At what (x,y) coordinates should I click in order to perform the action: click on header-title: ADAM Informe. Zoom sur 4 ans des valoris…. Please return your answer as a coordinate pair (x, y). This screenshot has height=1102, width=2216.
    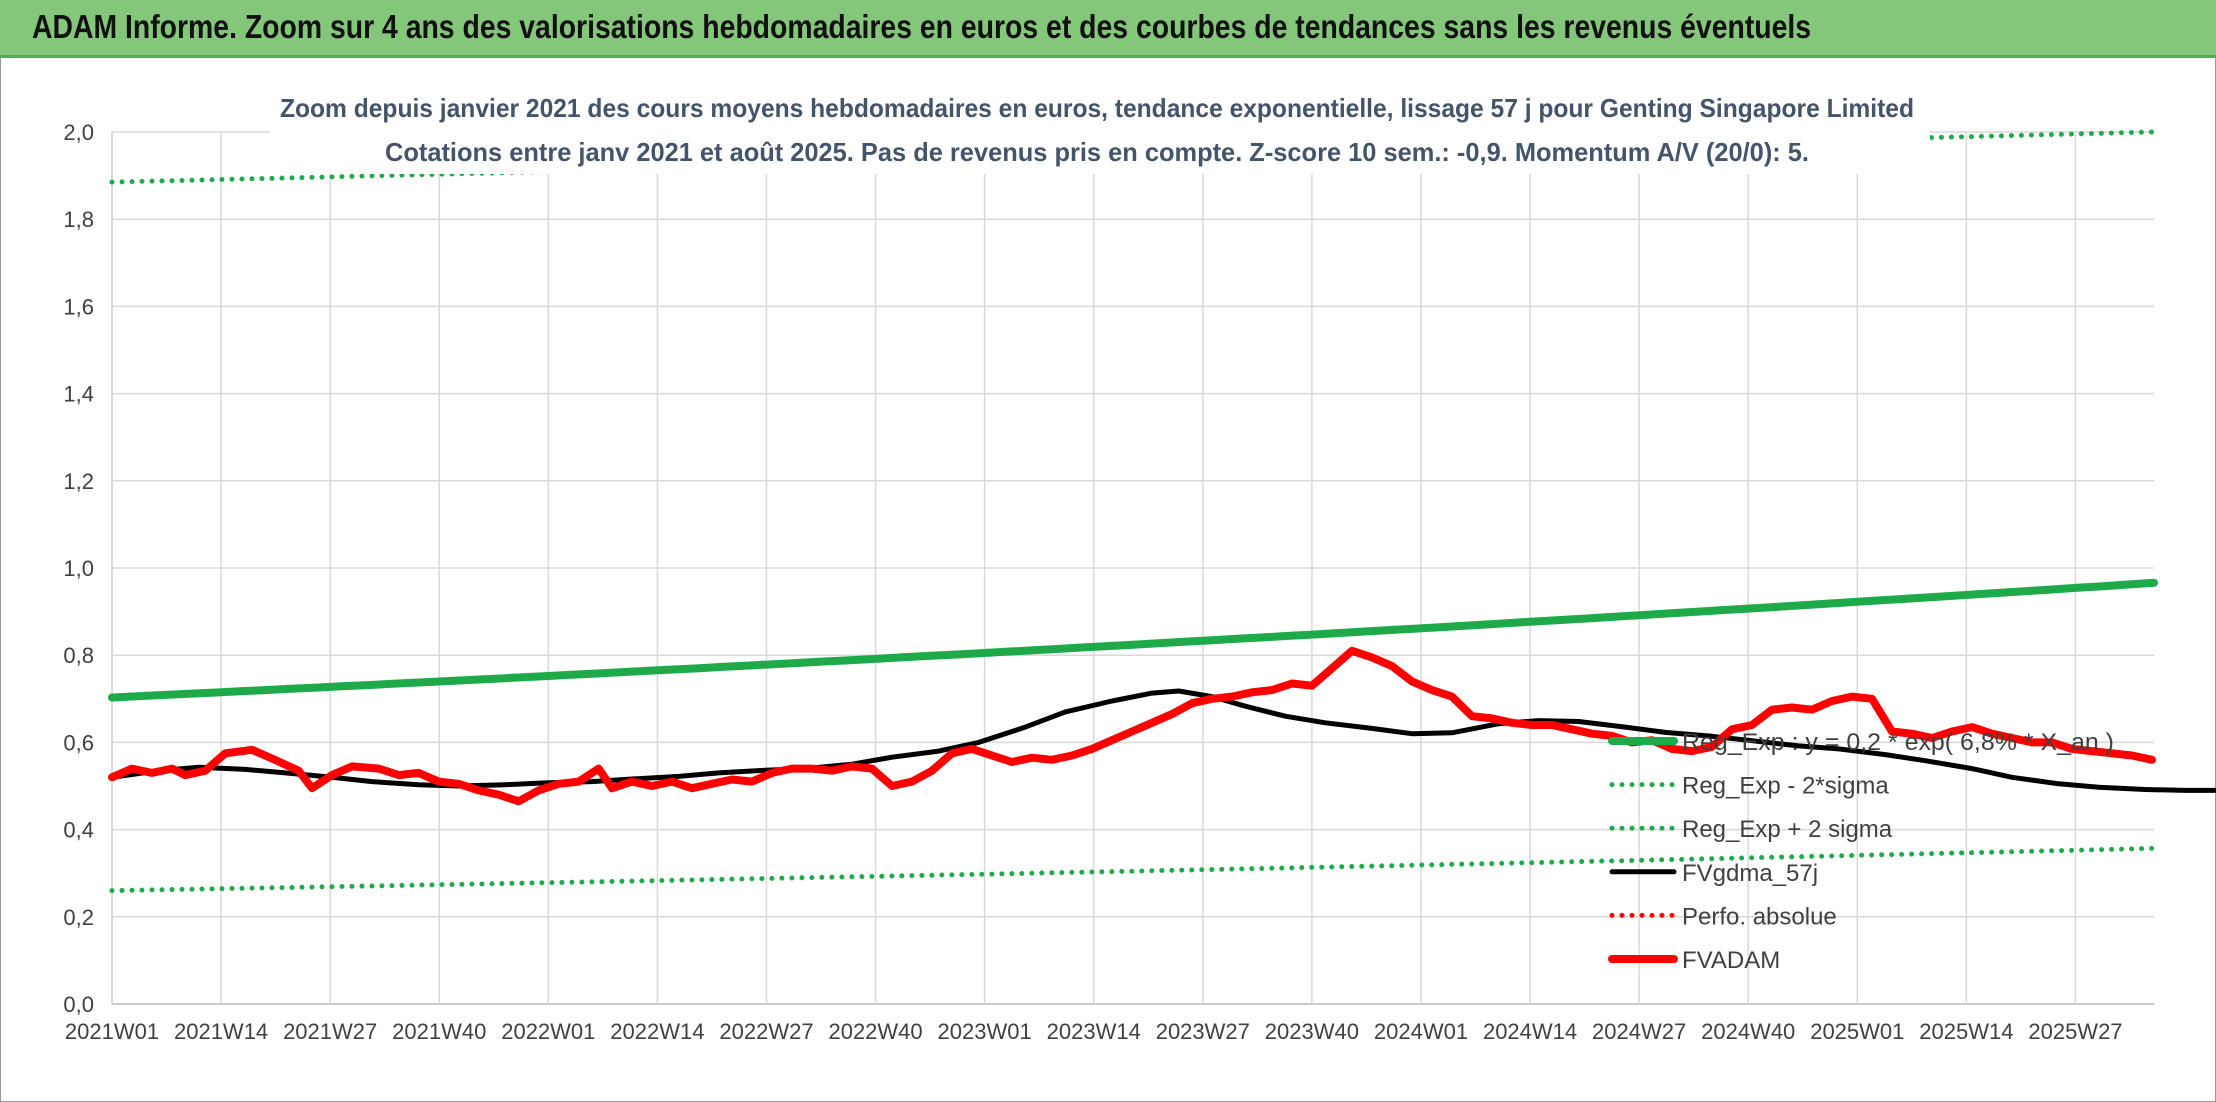
    Looking at the image, I should click on (922, 26).